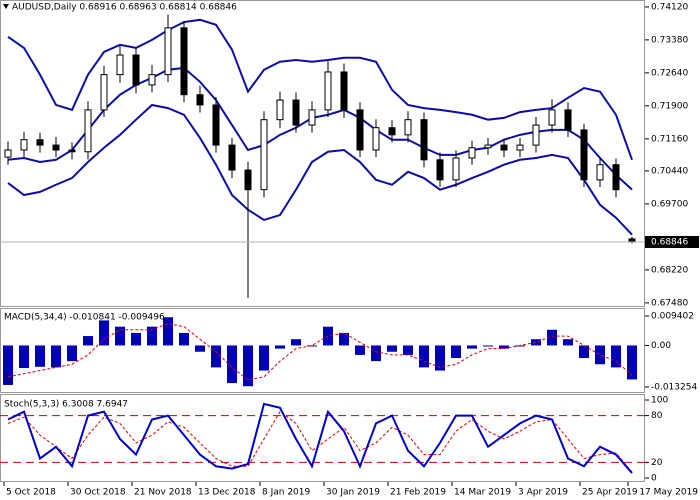  I want to click on stoch-main, so click(320, 438).